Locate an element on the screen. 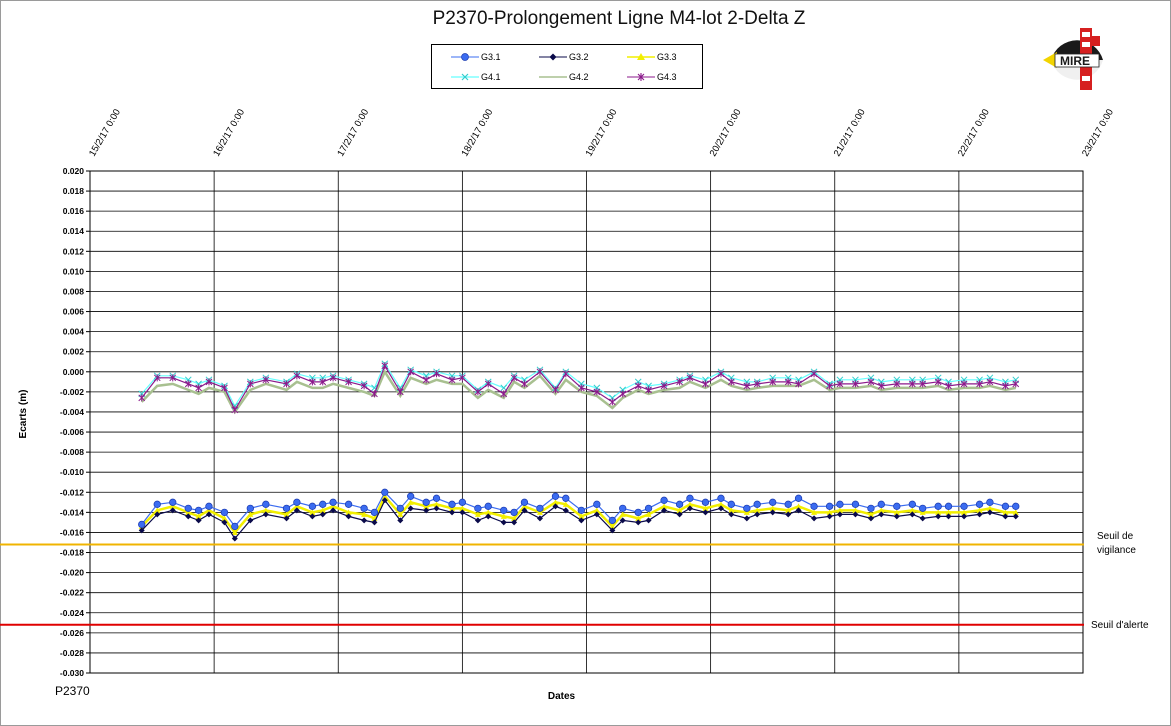  legend-item-g4-2: G4.2 is located at coordinates (582, 78).